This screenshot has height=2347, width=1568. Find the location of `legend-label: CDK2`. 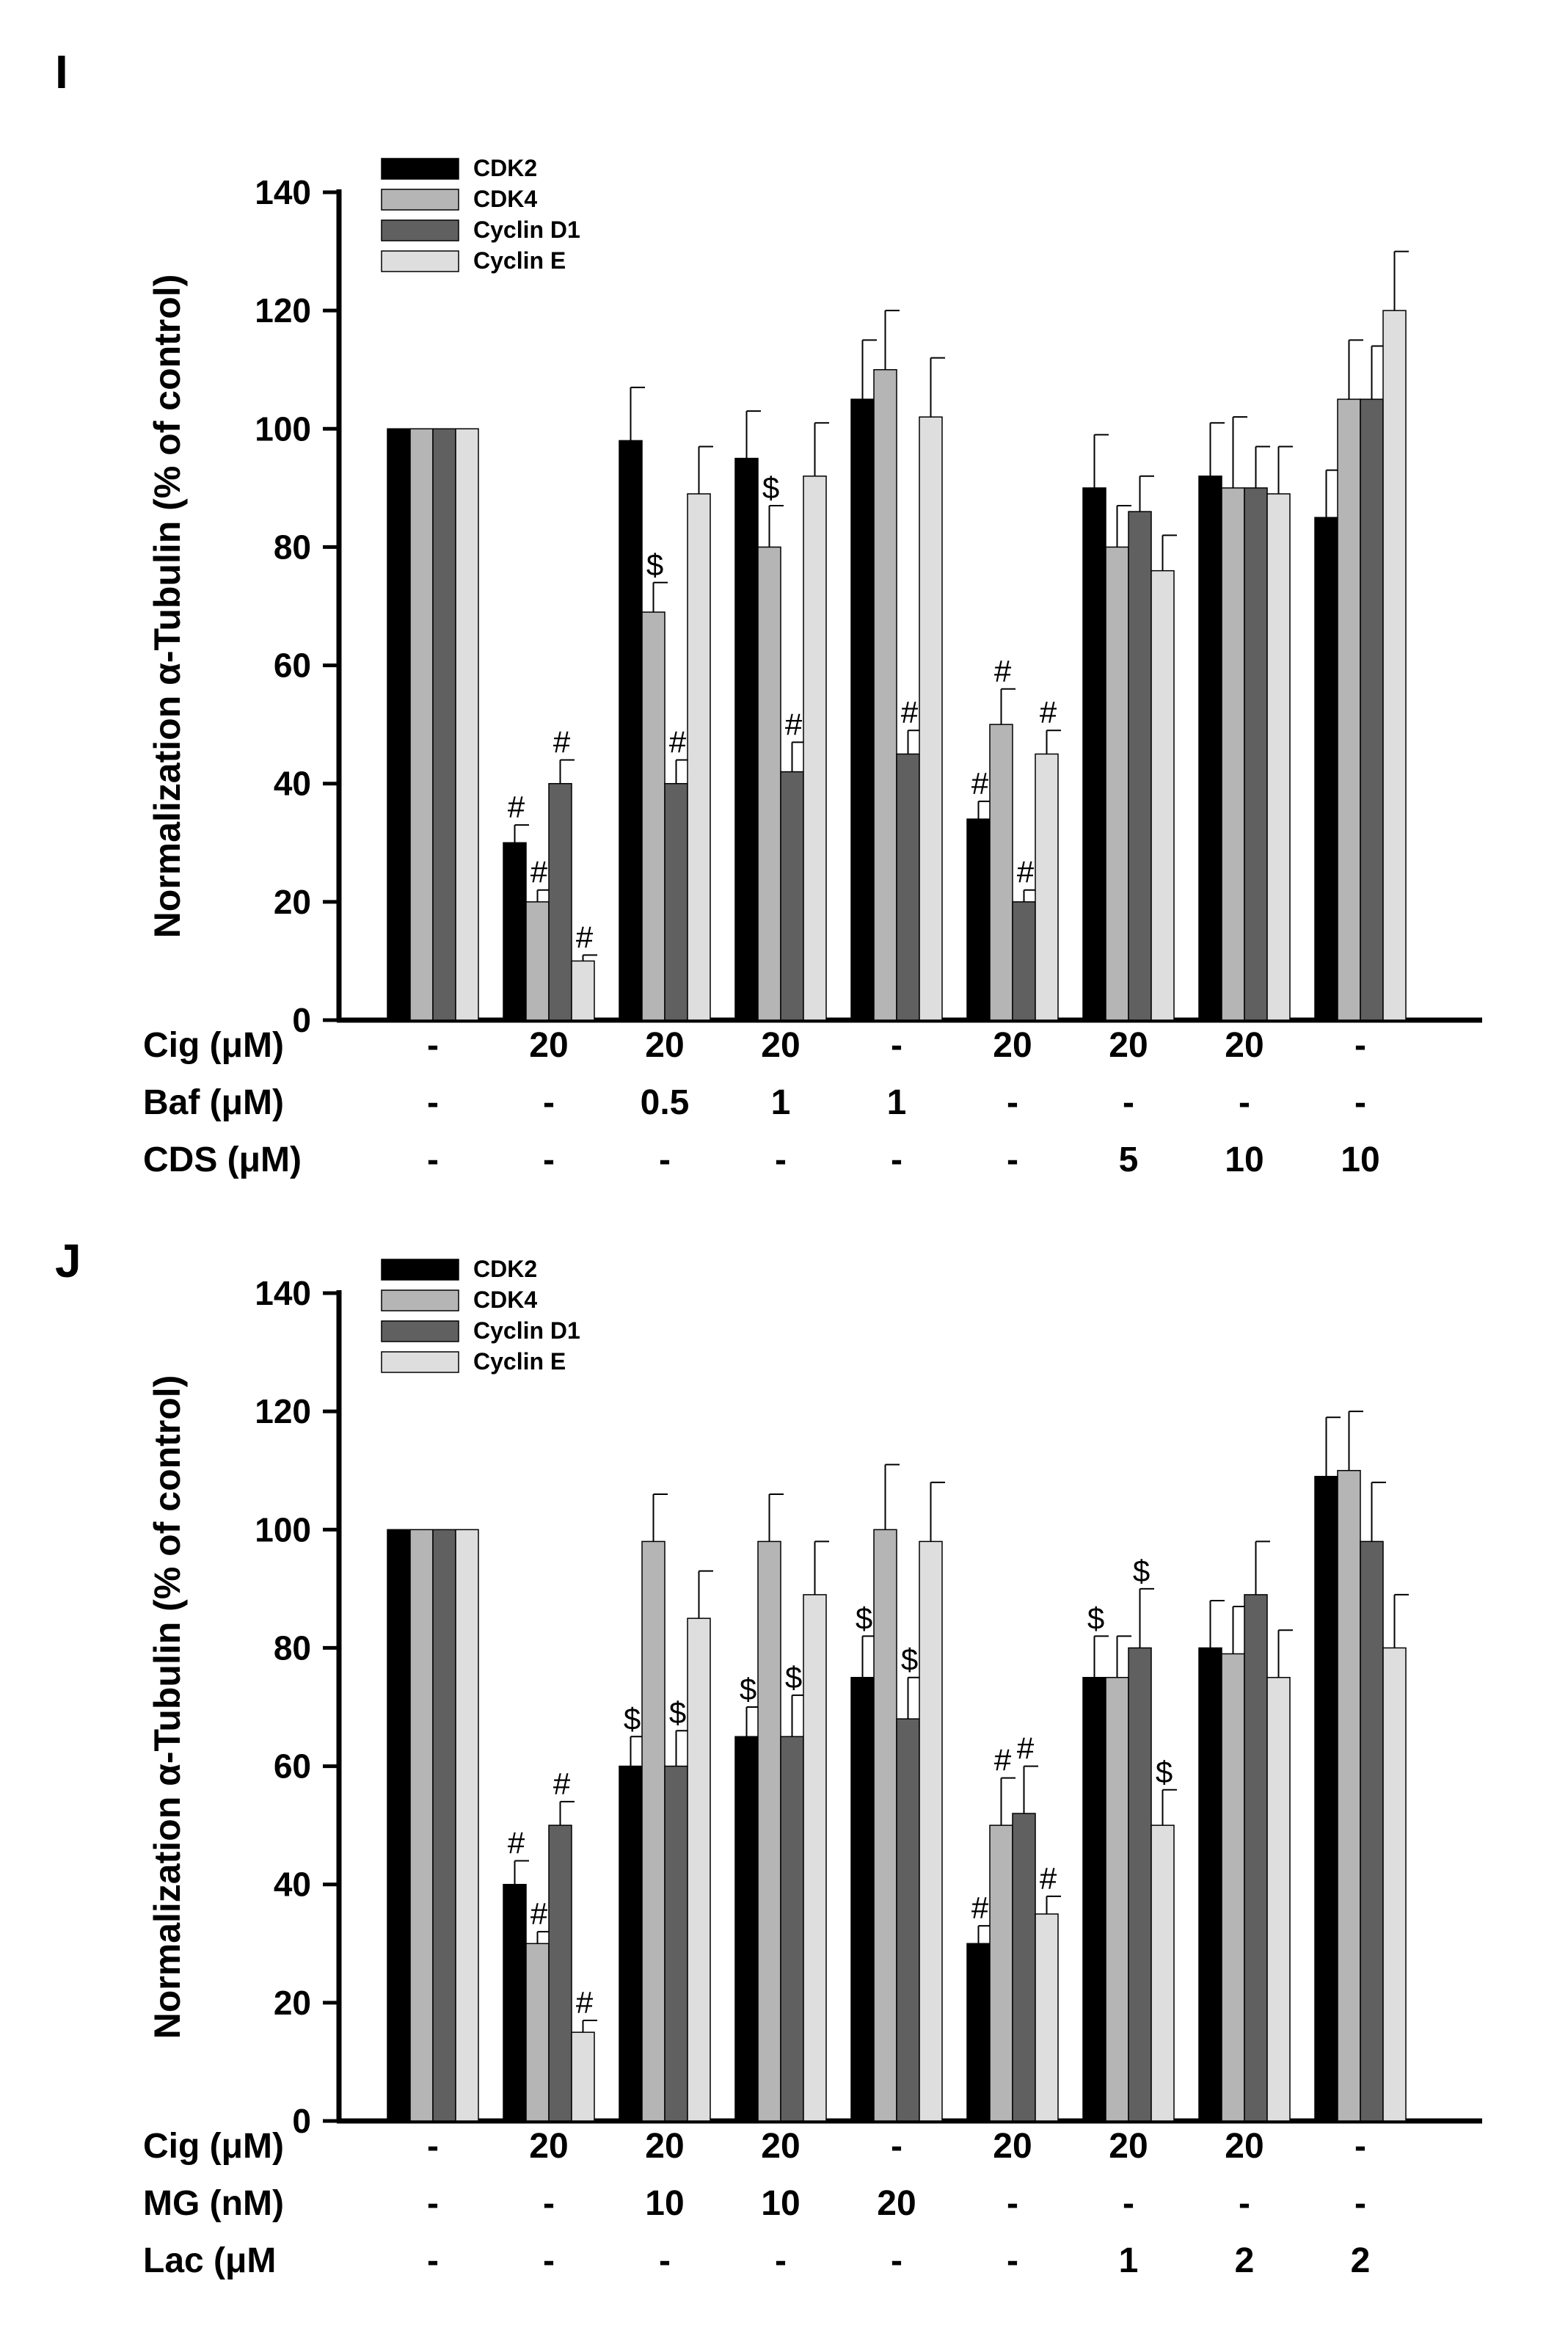

legend-label: CDK2 is located at coordinates (505, 1269).